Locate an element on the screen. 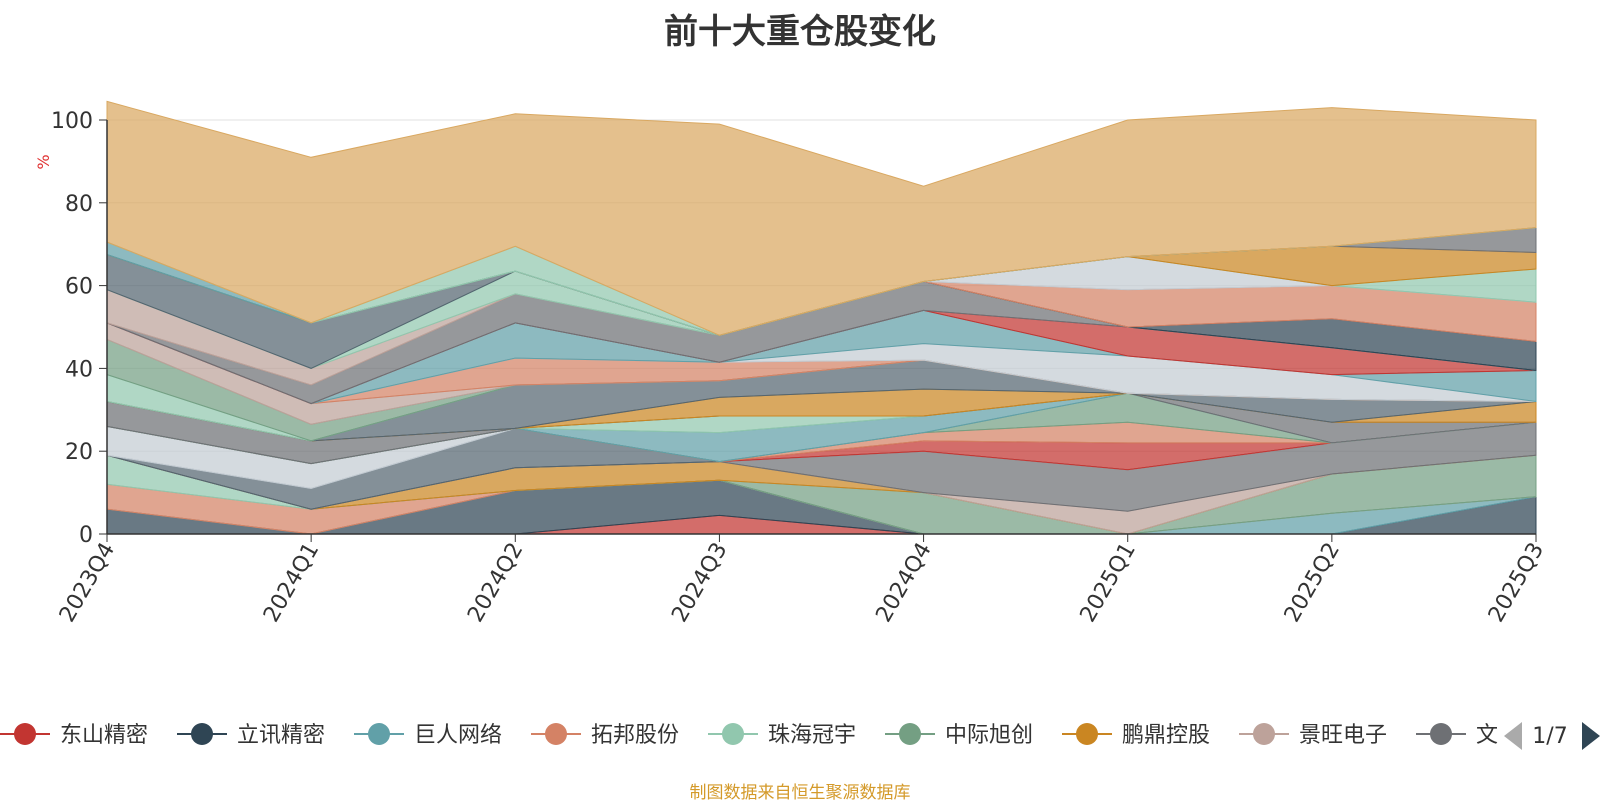  legend-item-3: 拓邦股份 is located at coordinates (605, 735).